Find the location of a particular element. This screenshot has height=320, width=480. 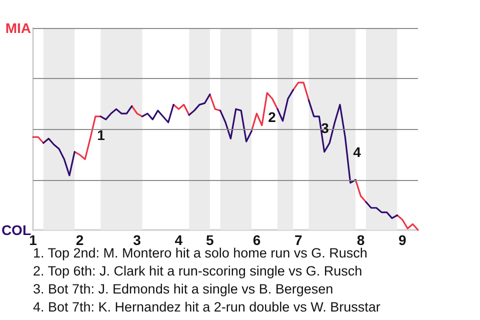

x-tick-label: 2 is located at coordinates (80, 240).